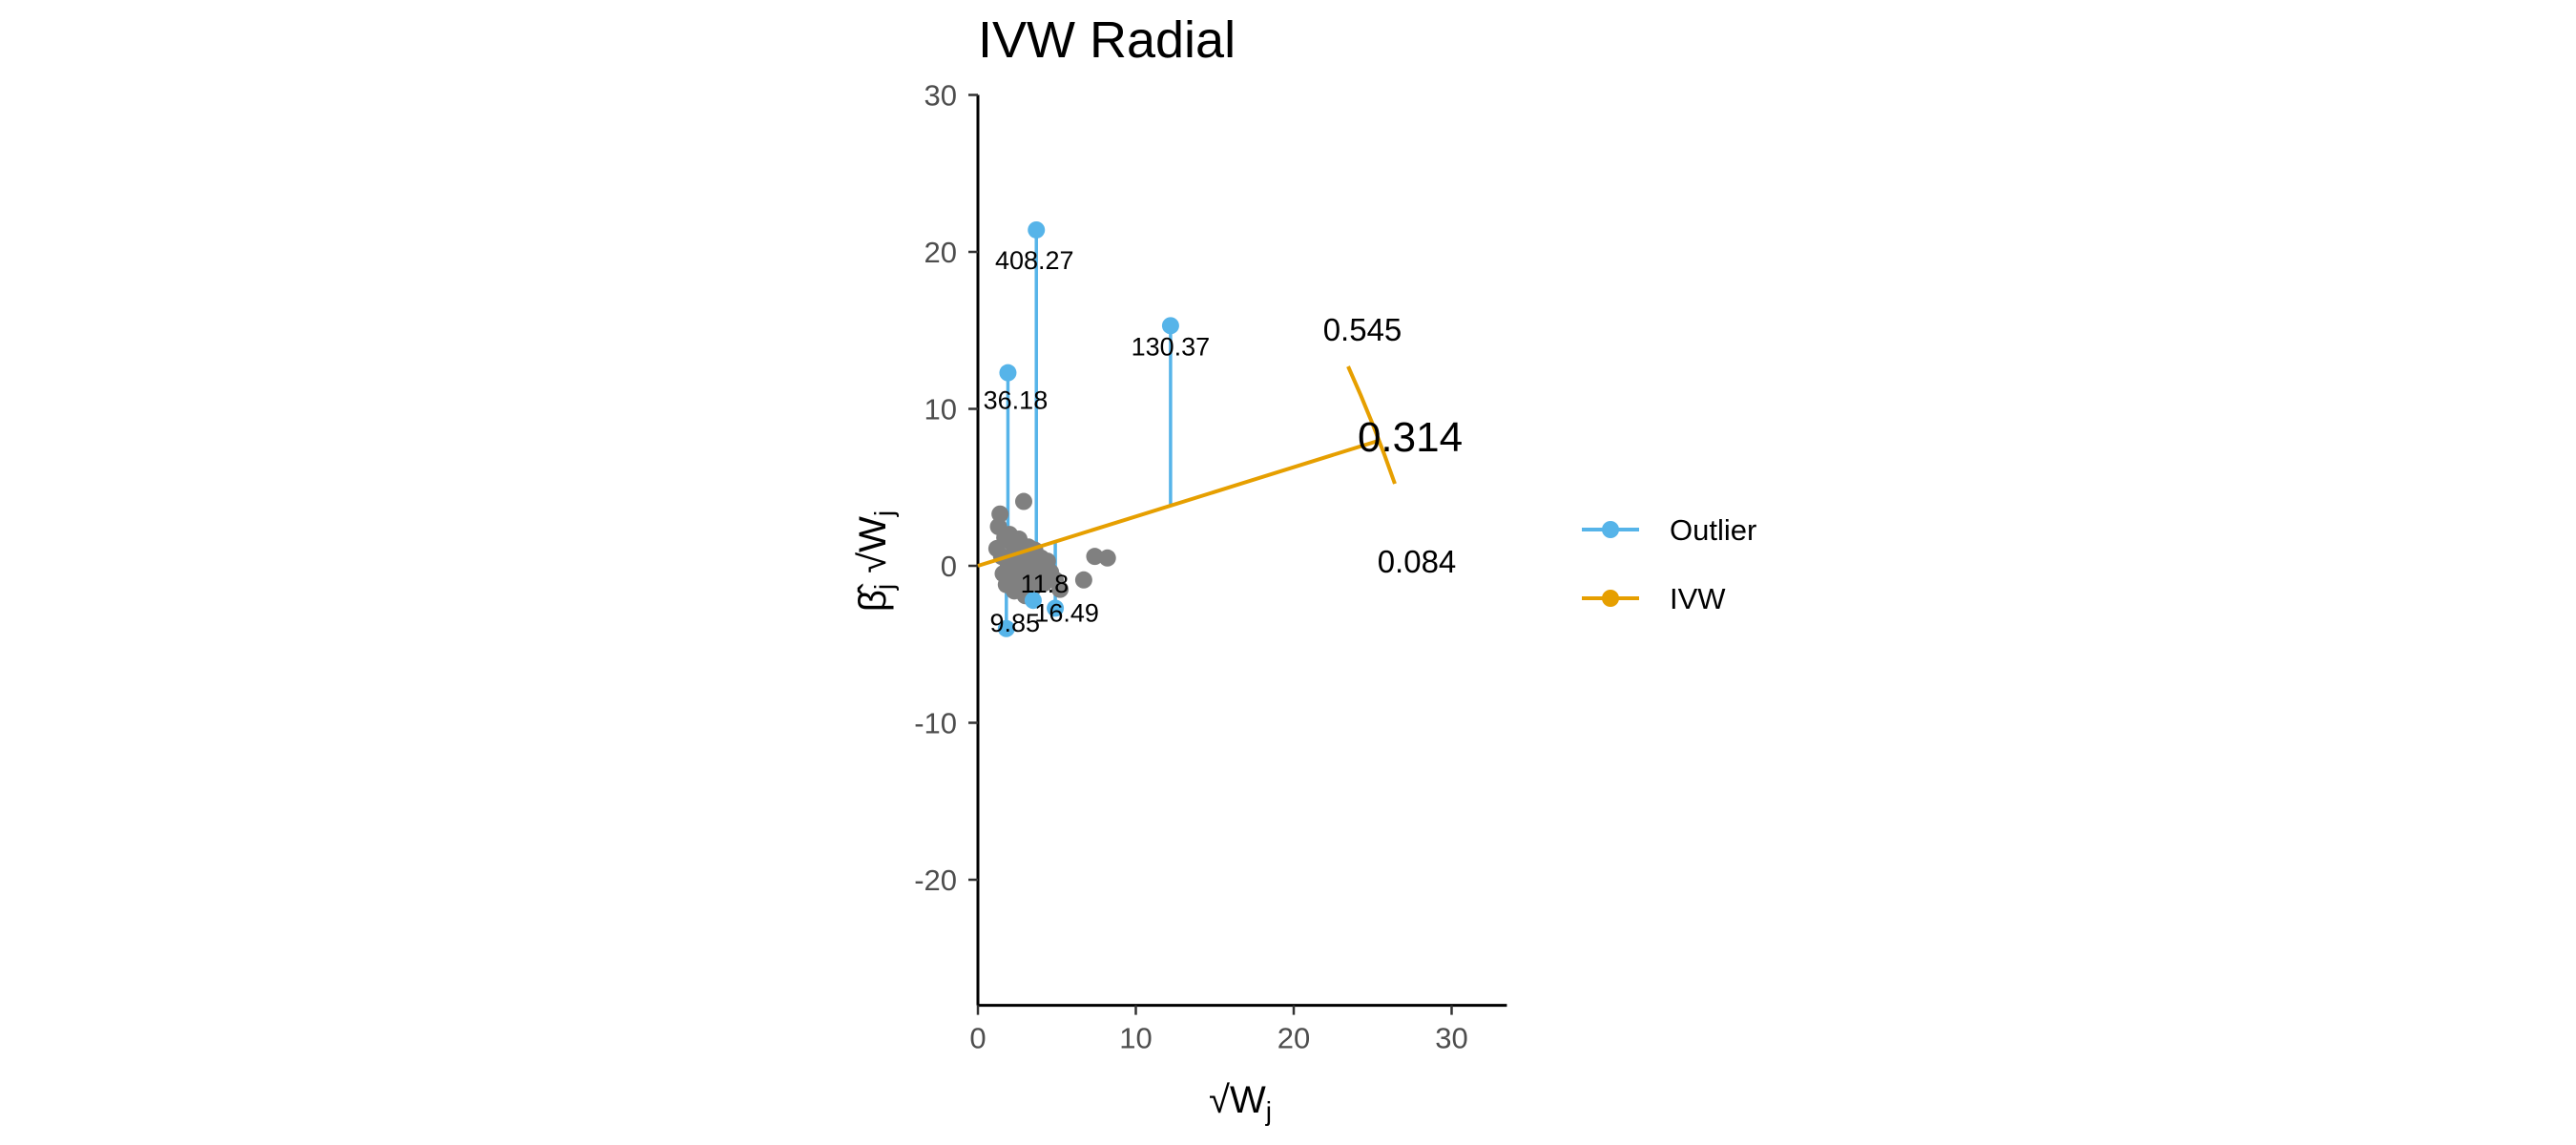  Describe the element at coordinates (935, 723) in the screenshot. I see `y-tick-label: -10` at that location.